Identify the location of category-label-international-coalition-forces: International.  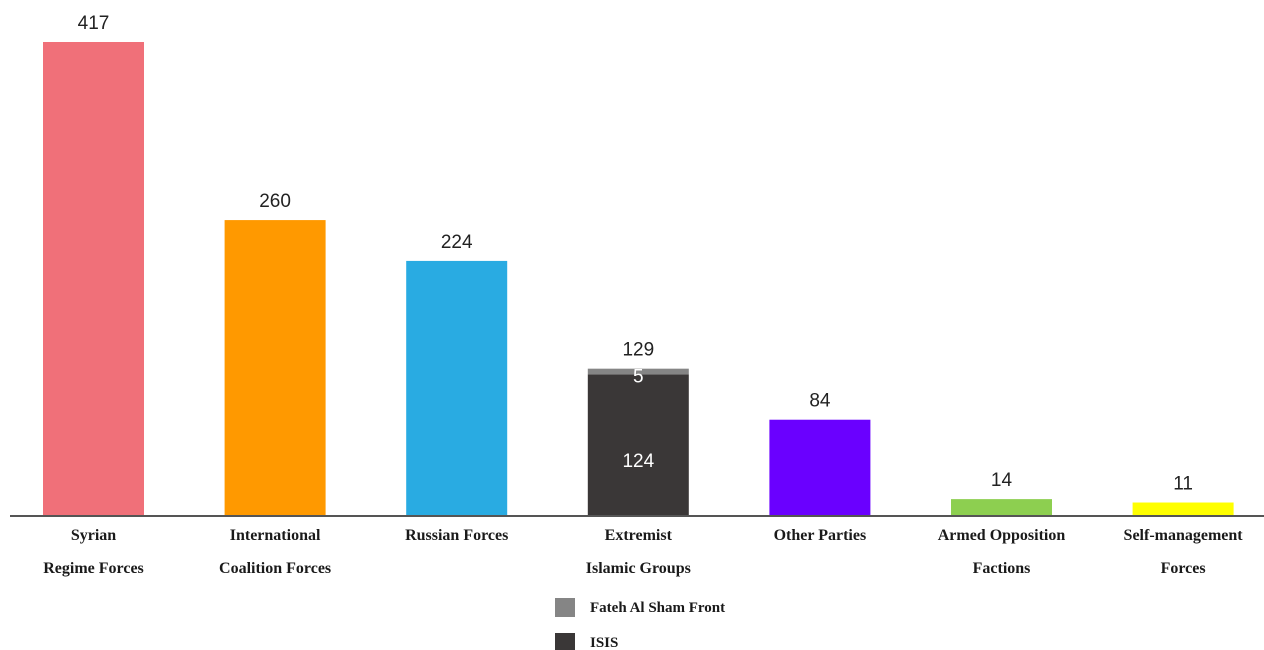
(275, 535).